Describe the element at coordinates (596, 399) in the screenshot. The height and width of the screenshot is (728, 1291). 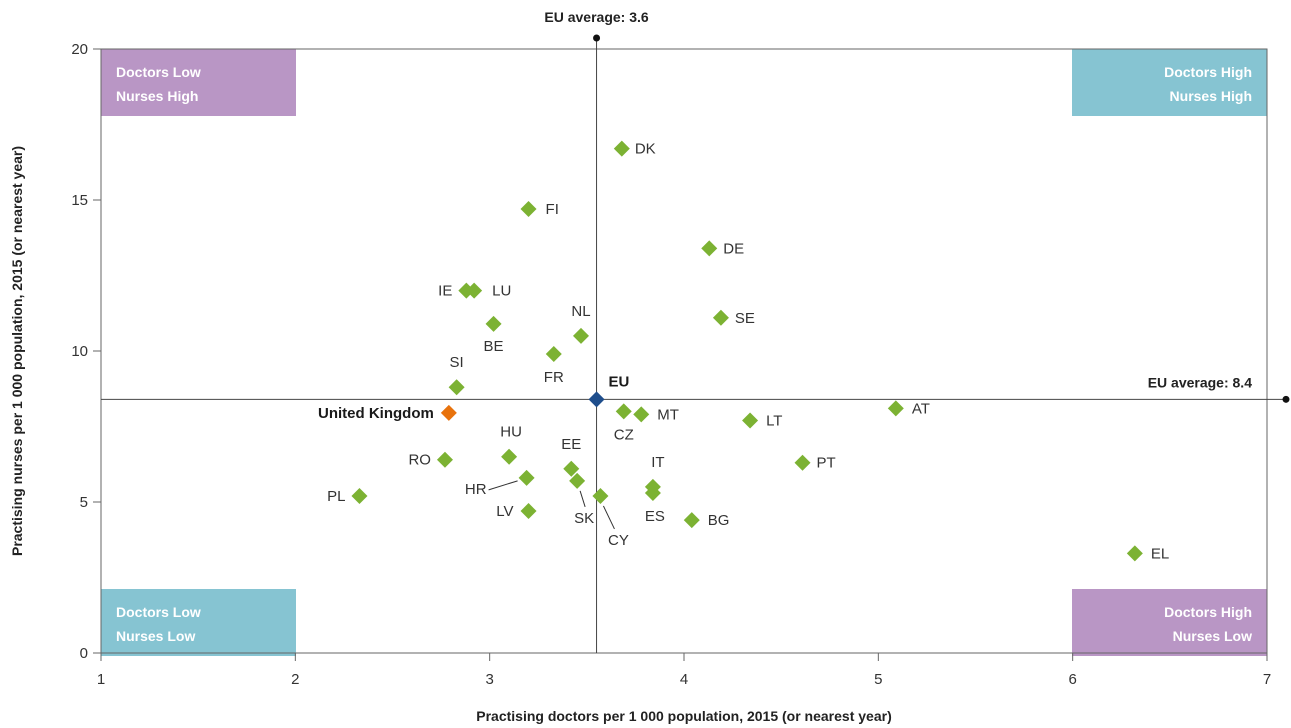
I see `point-eu` at that location.